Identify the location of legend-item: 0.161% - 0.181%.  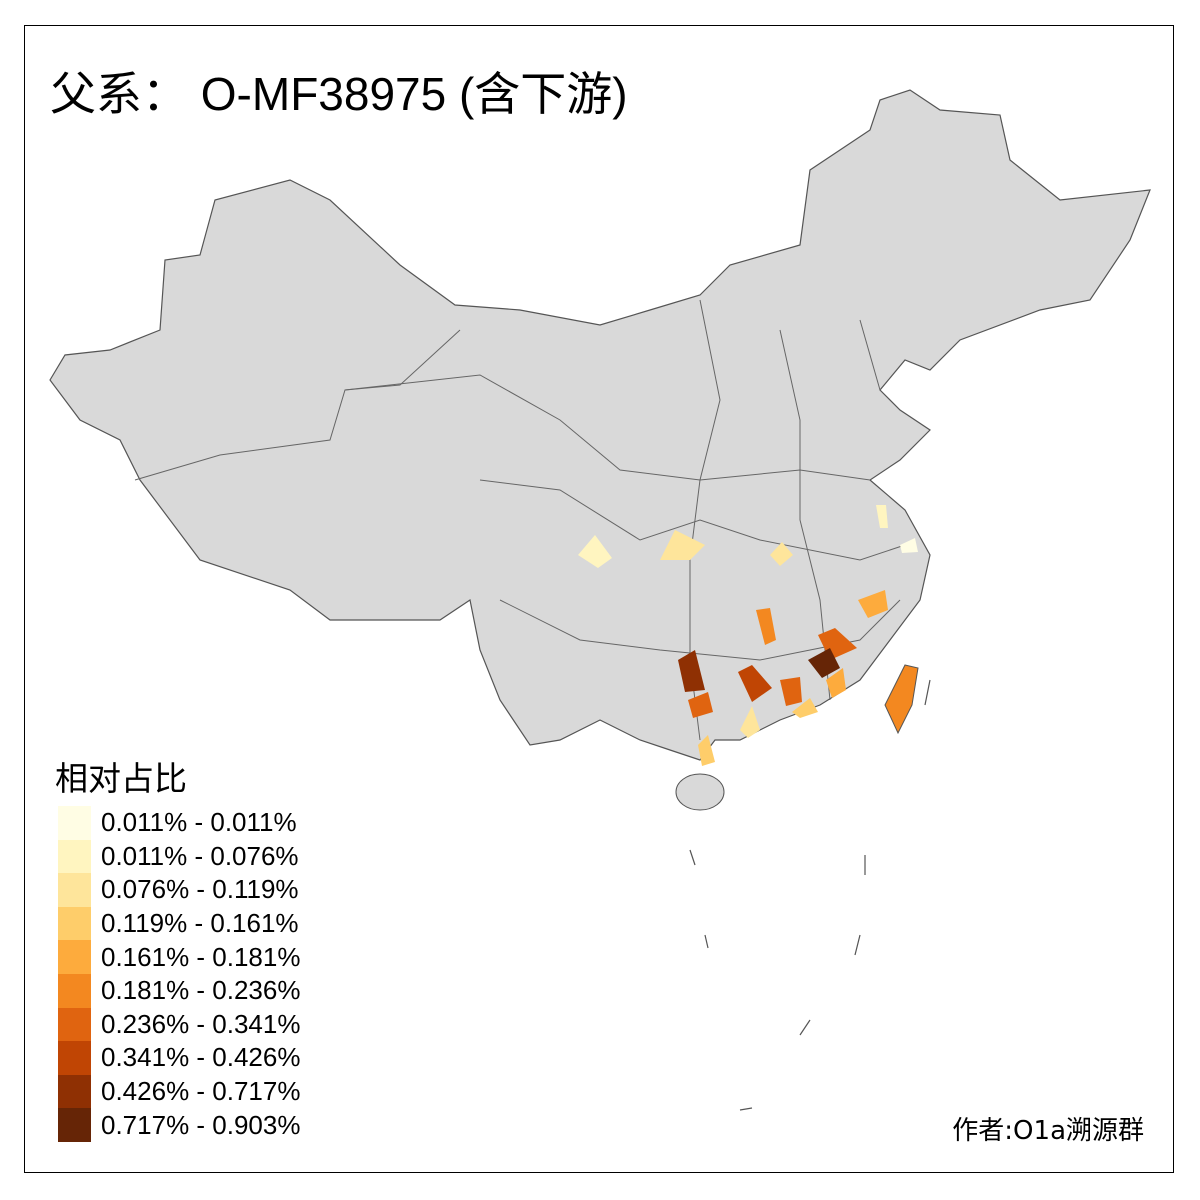
(179, 957).